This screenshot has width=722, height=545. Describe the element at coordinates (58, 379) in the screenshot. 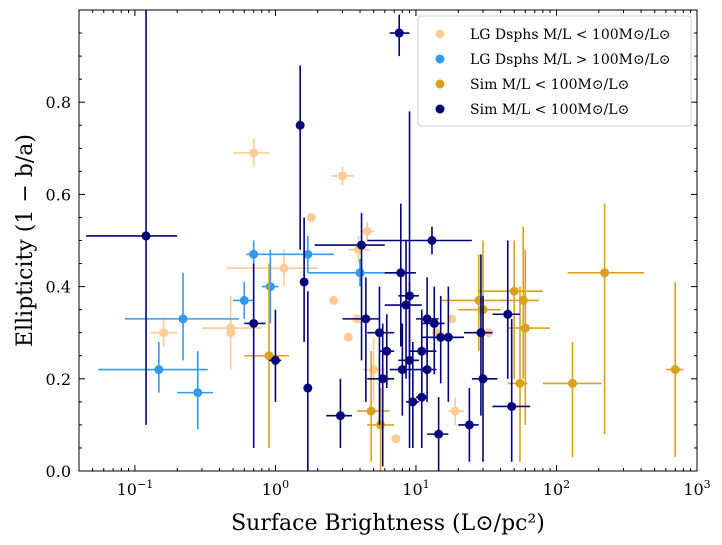

I see `y-tick-label: 0.2` at that location.